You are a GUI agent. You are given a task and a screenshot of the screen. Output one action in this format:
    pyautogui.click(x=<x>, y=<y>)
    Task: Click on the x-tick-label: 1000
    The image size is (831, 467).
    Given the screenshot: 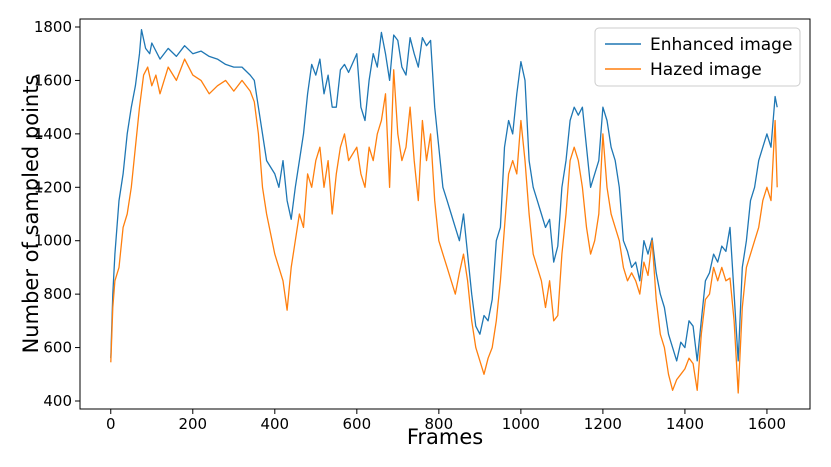 What is the action you would take?
    pyautogui.click(x=521, y=424)
    